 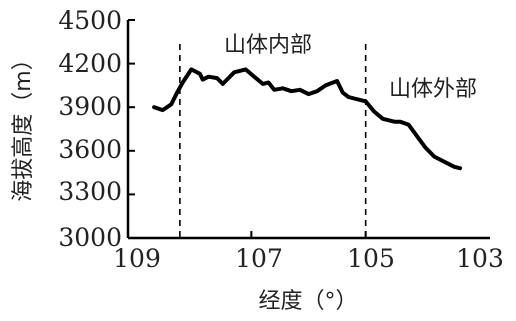 I want to click on y-tick-label-3900: 3900, so click(x=90, y=106).